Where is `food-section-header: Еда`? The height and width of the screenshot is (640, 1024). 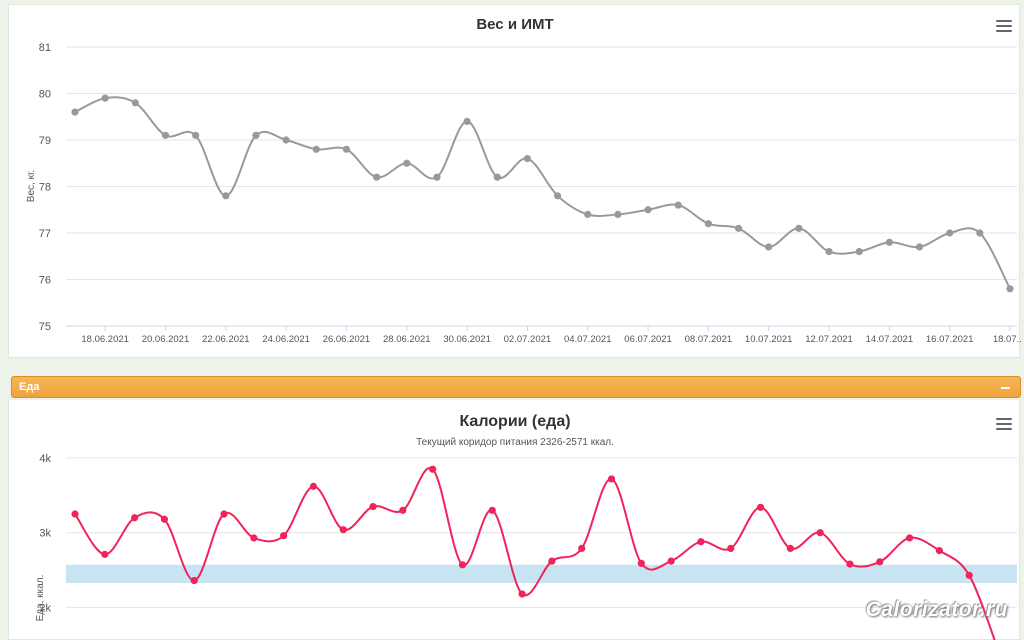
food-section-header: Еда is located at coordinates (516, 387).